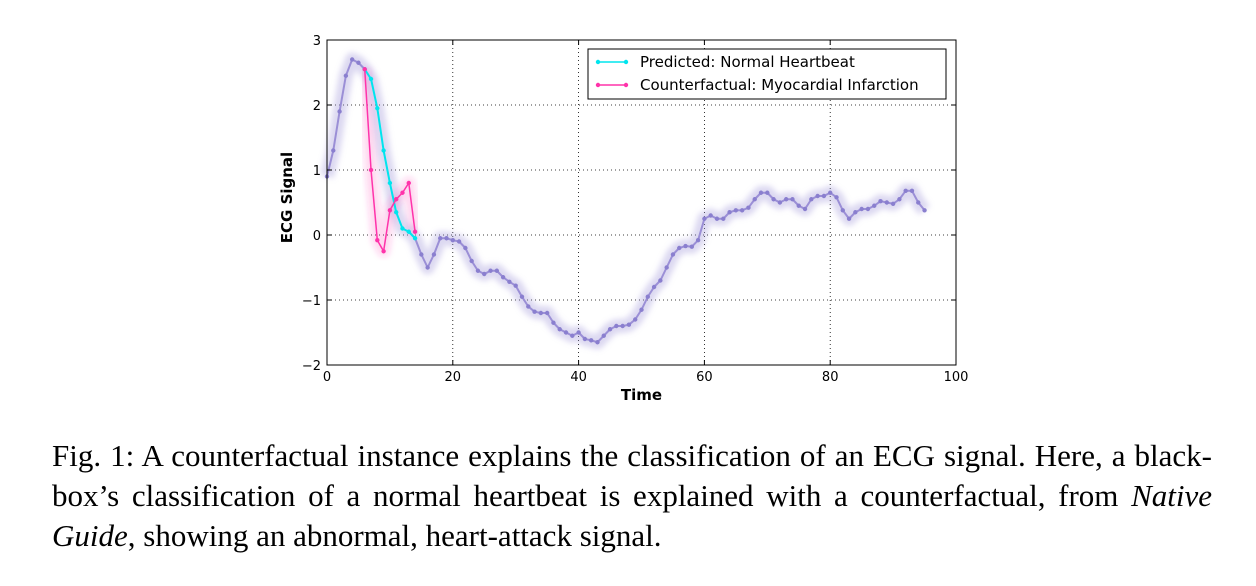  I want to click on y-tick-label: 0, so click(317, 236).